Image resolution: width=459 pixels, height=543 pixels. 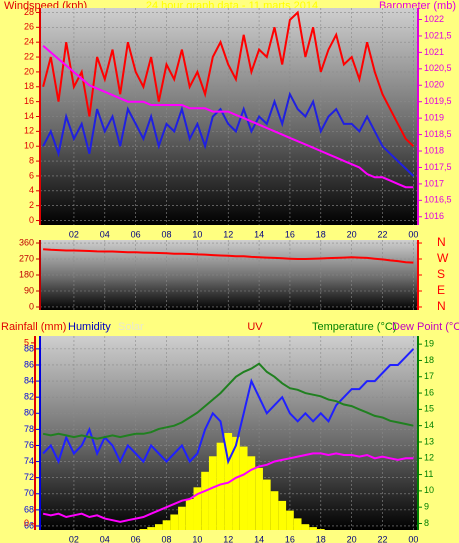 What do you see at coordinates (31, 175) in the screenshot?
I see `tick-label: 6` at bounding box center [31, 175].